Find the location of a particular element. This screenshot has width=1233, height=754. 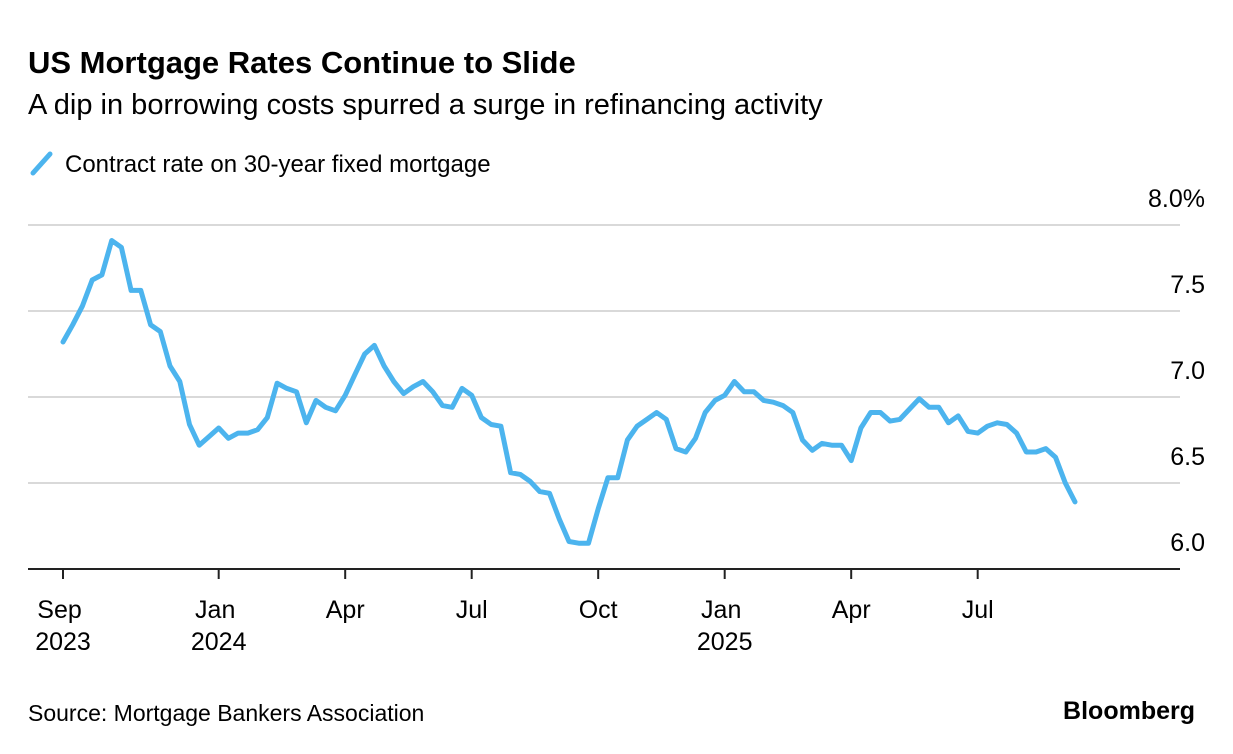

source-note: Source: Mortgage Bankers Association is located at coordinates (226, 713).